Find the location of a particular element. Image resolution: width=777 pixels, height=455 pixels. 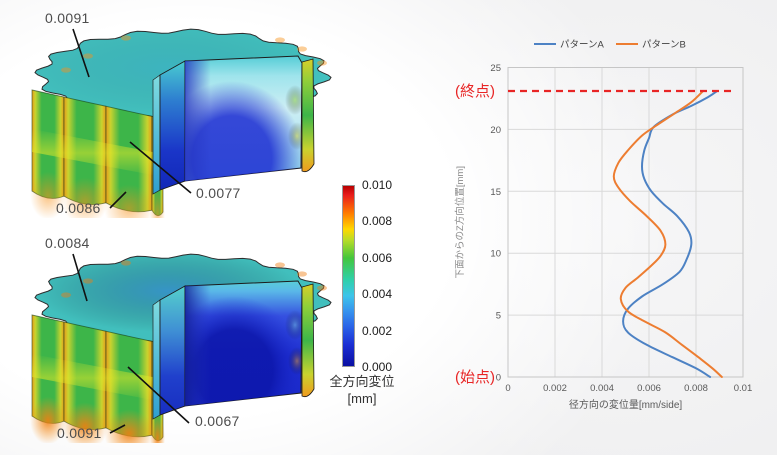

gear-cut-wall is located at coordinates (172, 350).